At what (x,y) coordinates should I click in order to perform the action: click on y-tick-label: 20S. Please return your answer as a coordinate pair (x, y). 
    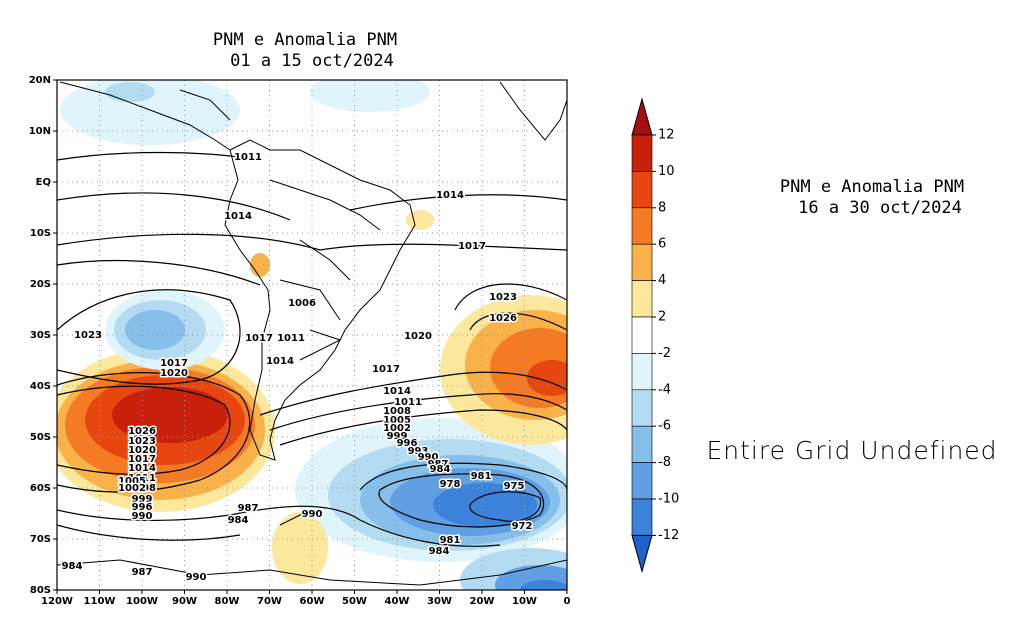
    Looking at the image, I should click on (40, 284).